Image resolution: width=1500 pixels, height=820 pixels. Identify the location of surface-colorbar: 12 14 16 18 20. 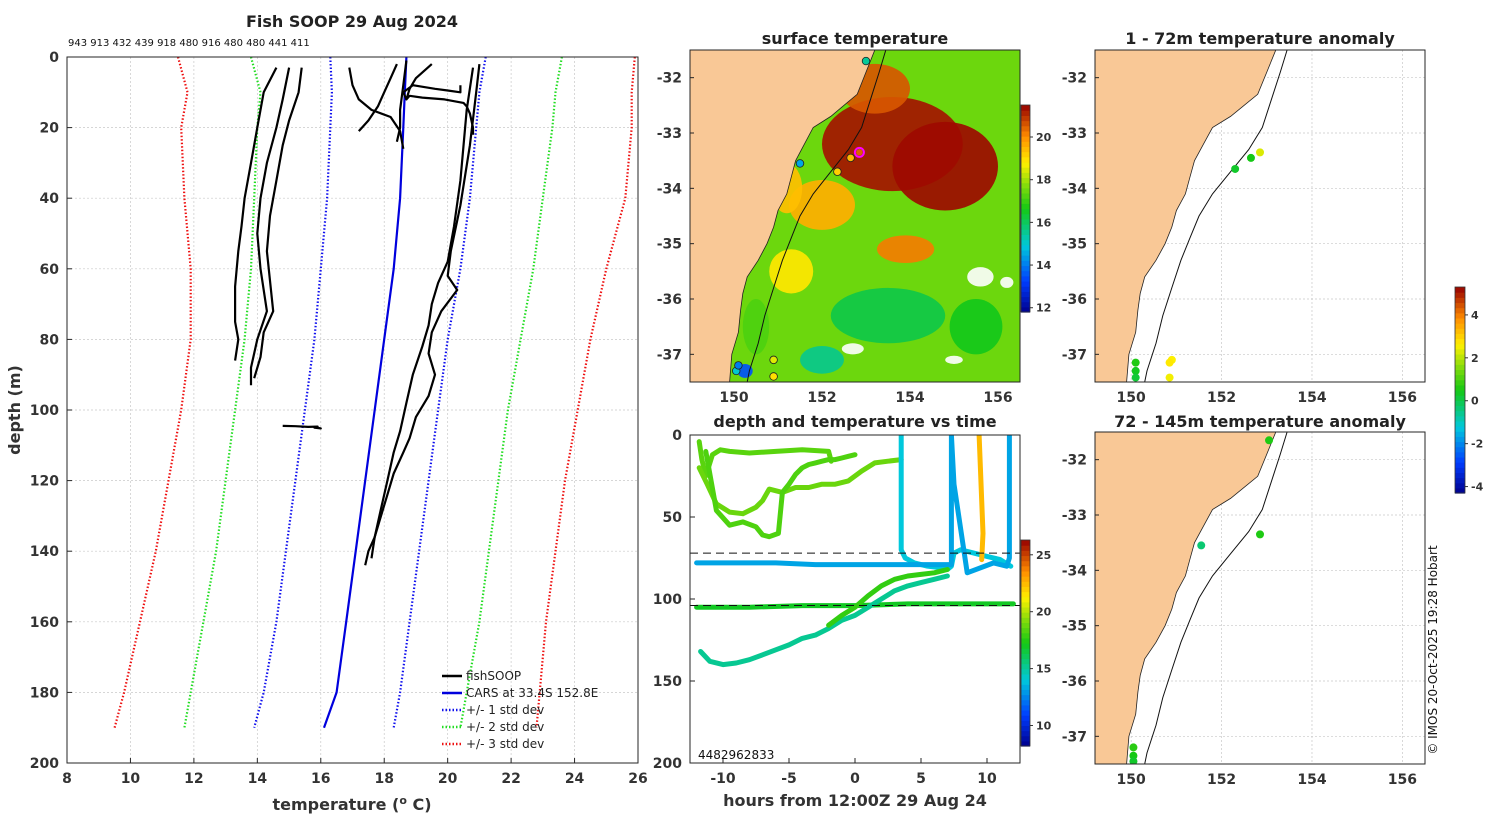
(1036, 209).